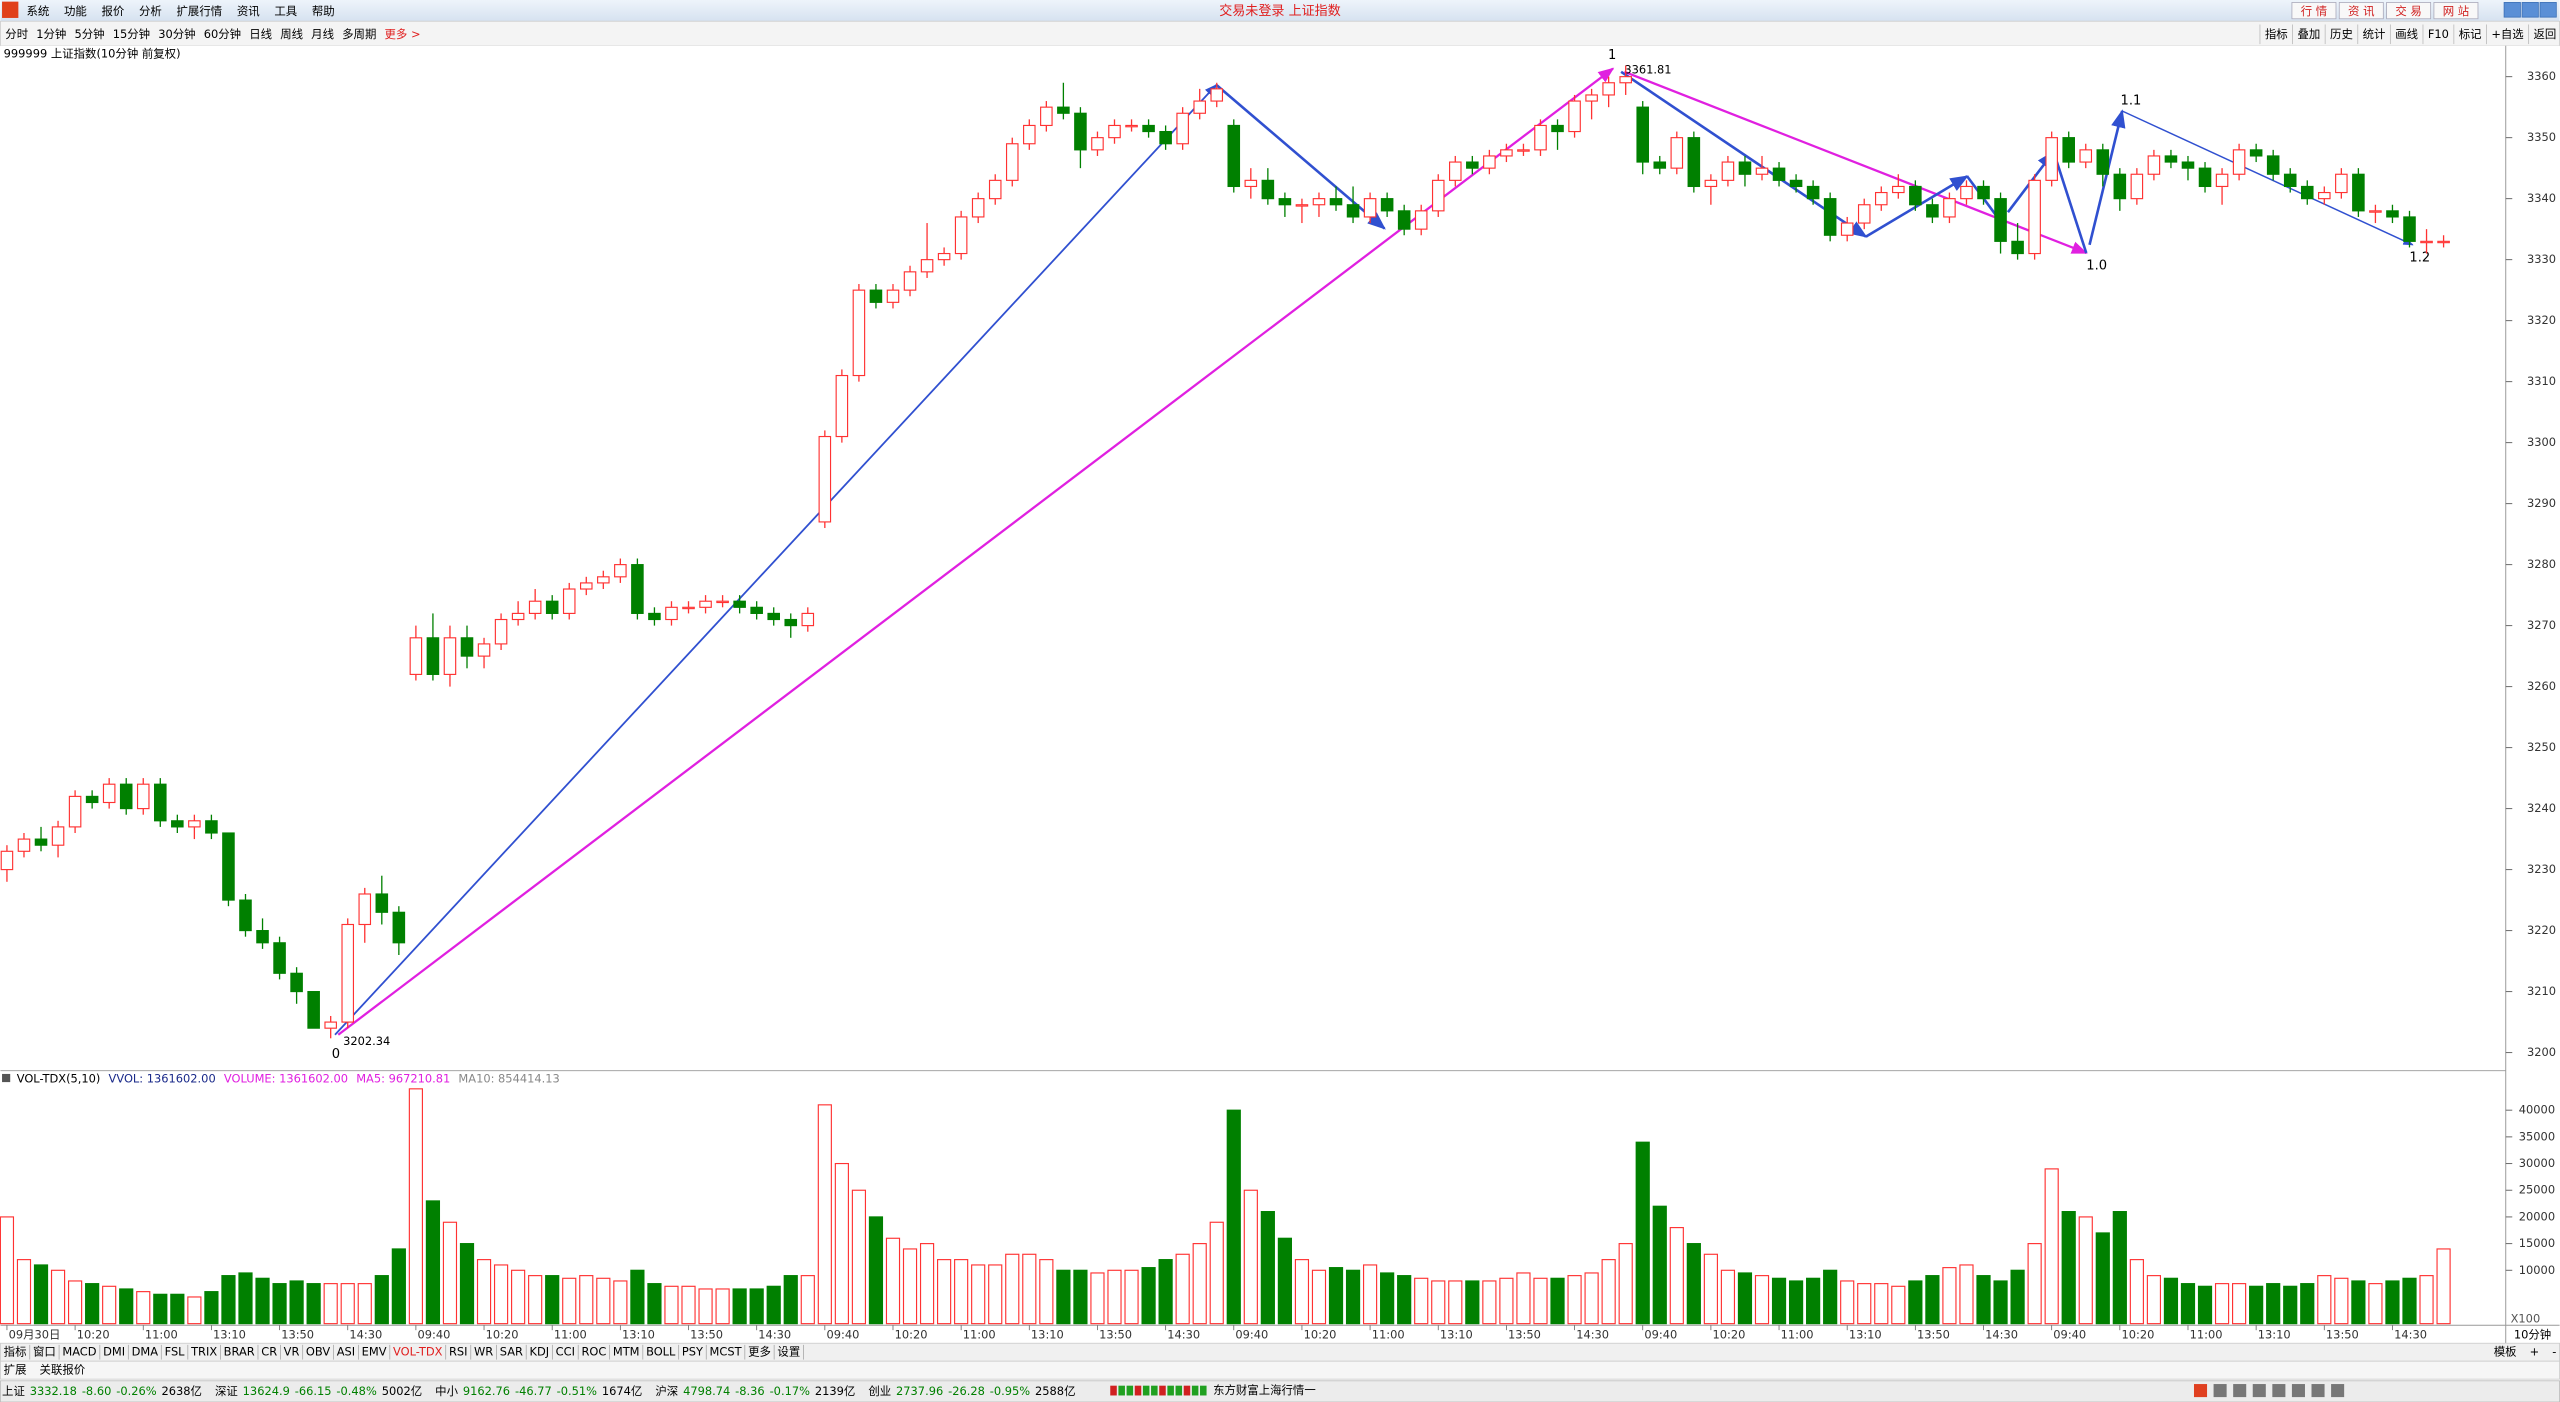 Image resolution: width=2560 pixels, height=1402 pixels. I want to click on period-button: 更多 >, so click(403, 34).